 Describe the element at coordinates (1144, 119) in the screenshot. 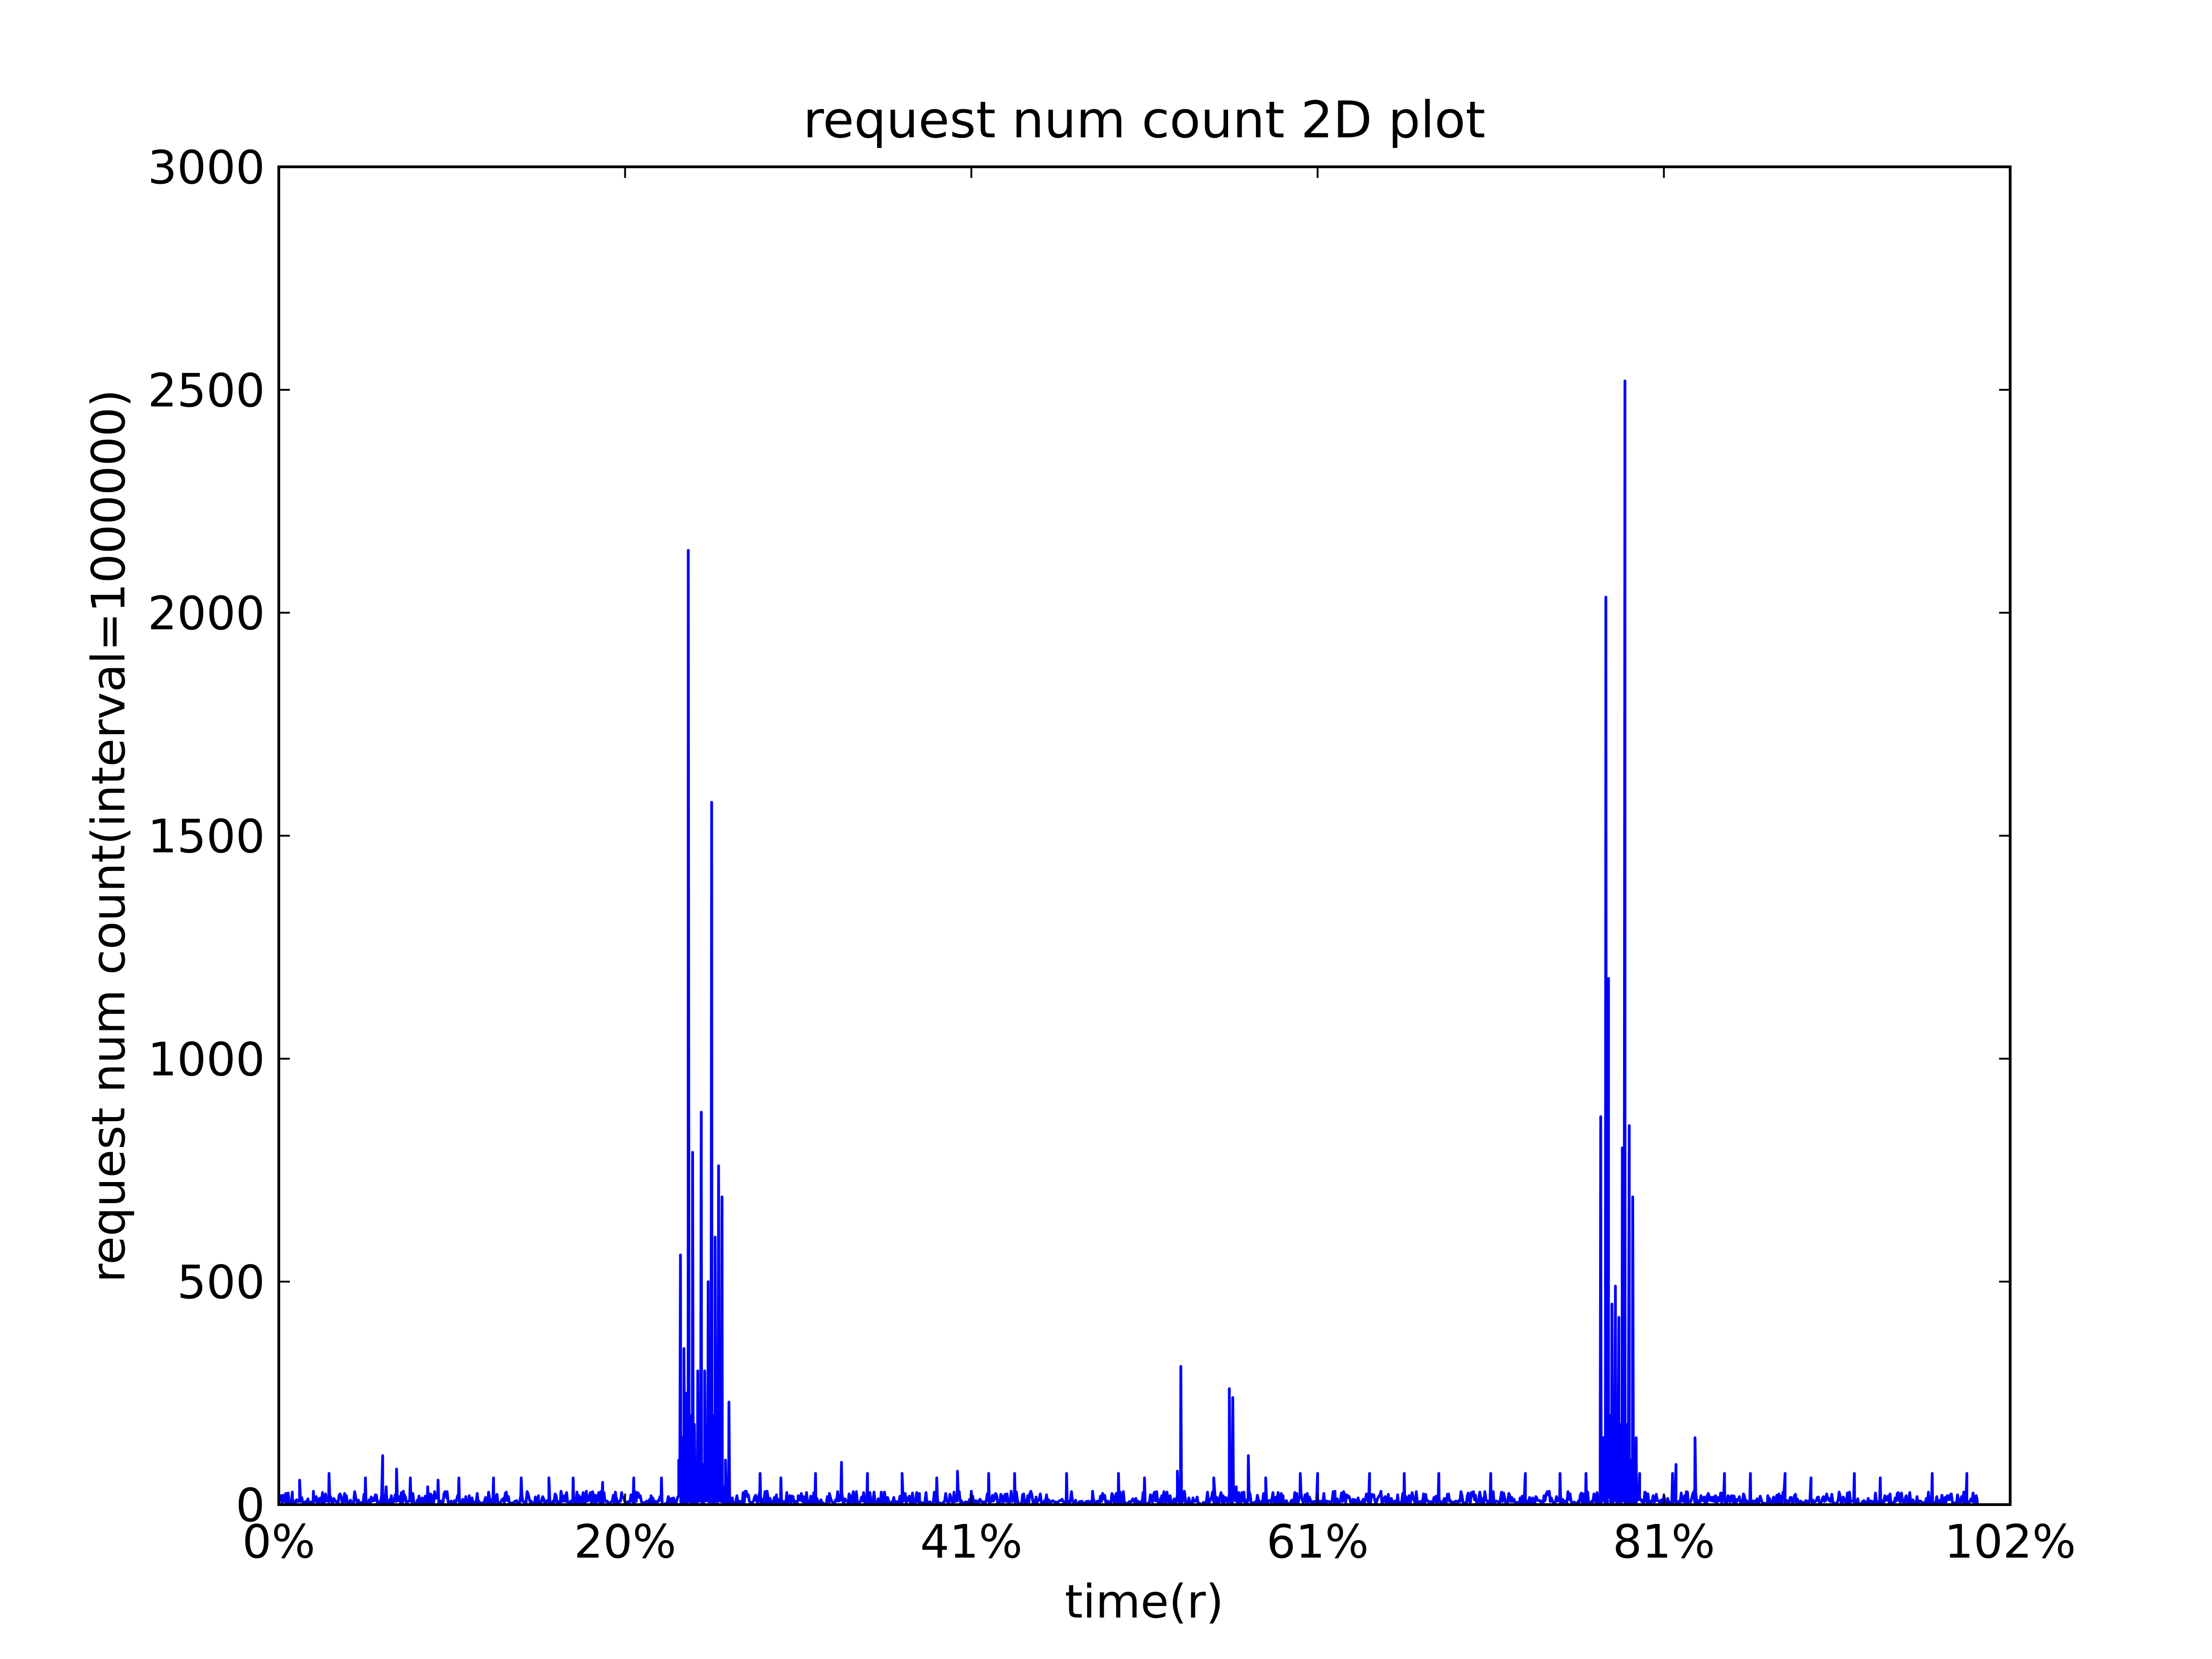

I see `chart-title: request num count 2D plot` at that location.